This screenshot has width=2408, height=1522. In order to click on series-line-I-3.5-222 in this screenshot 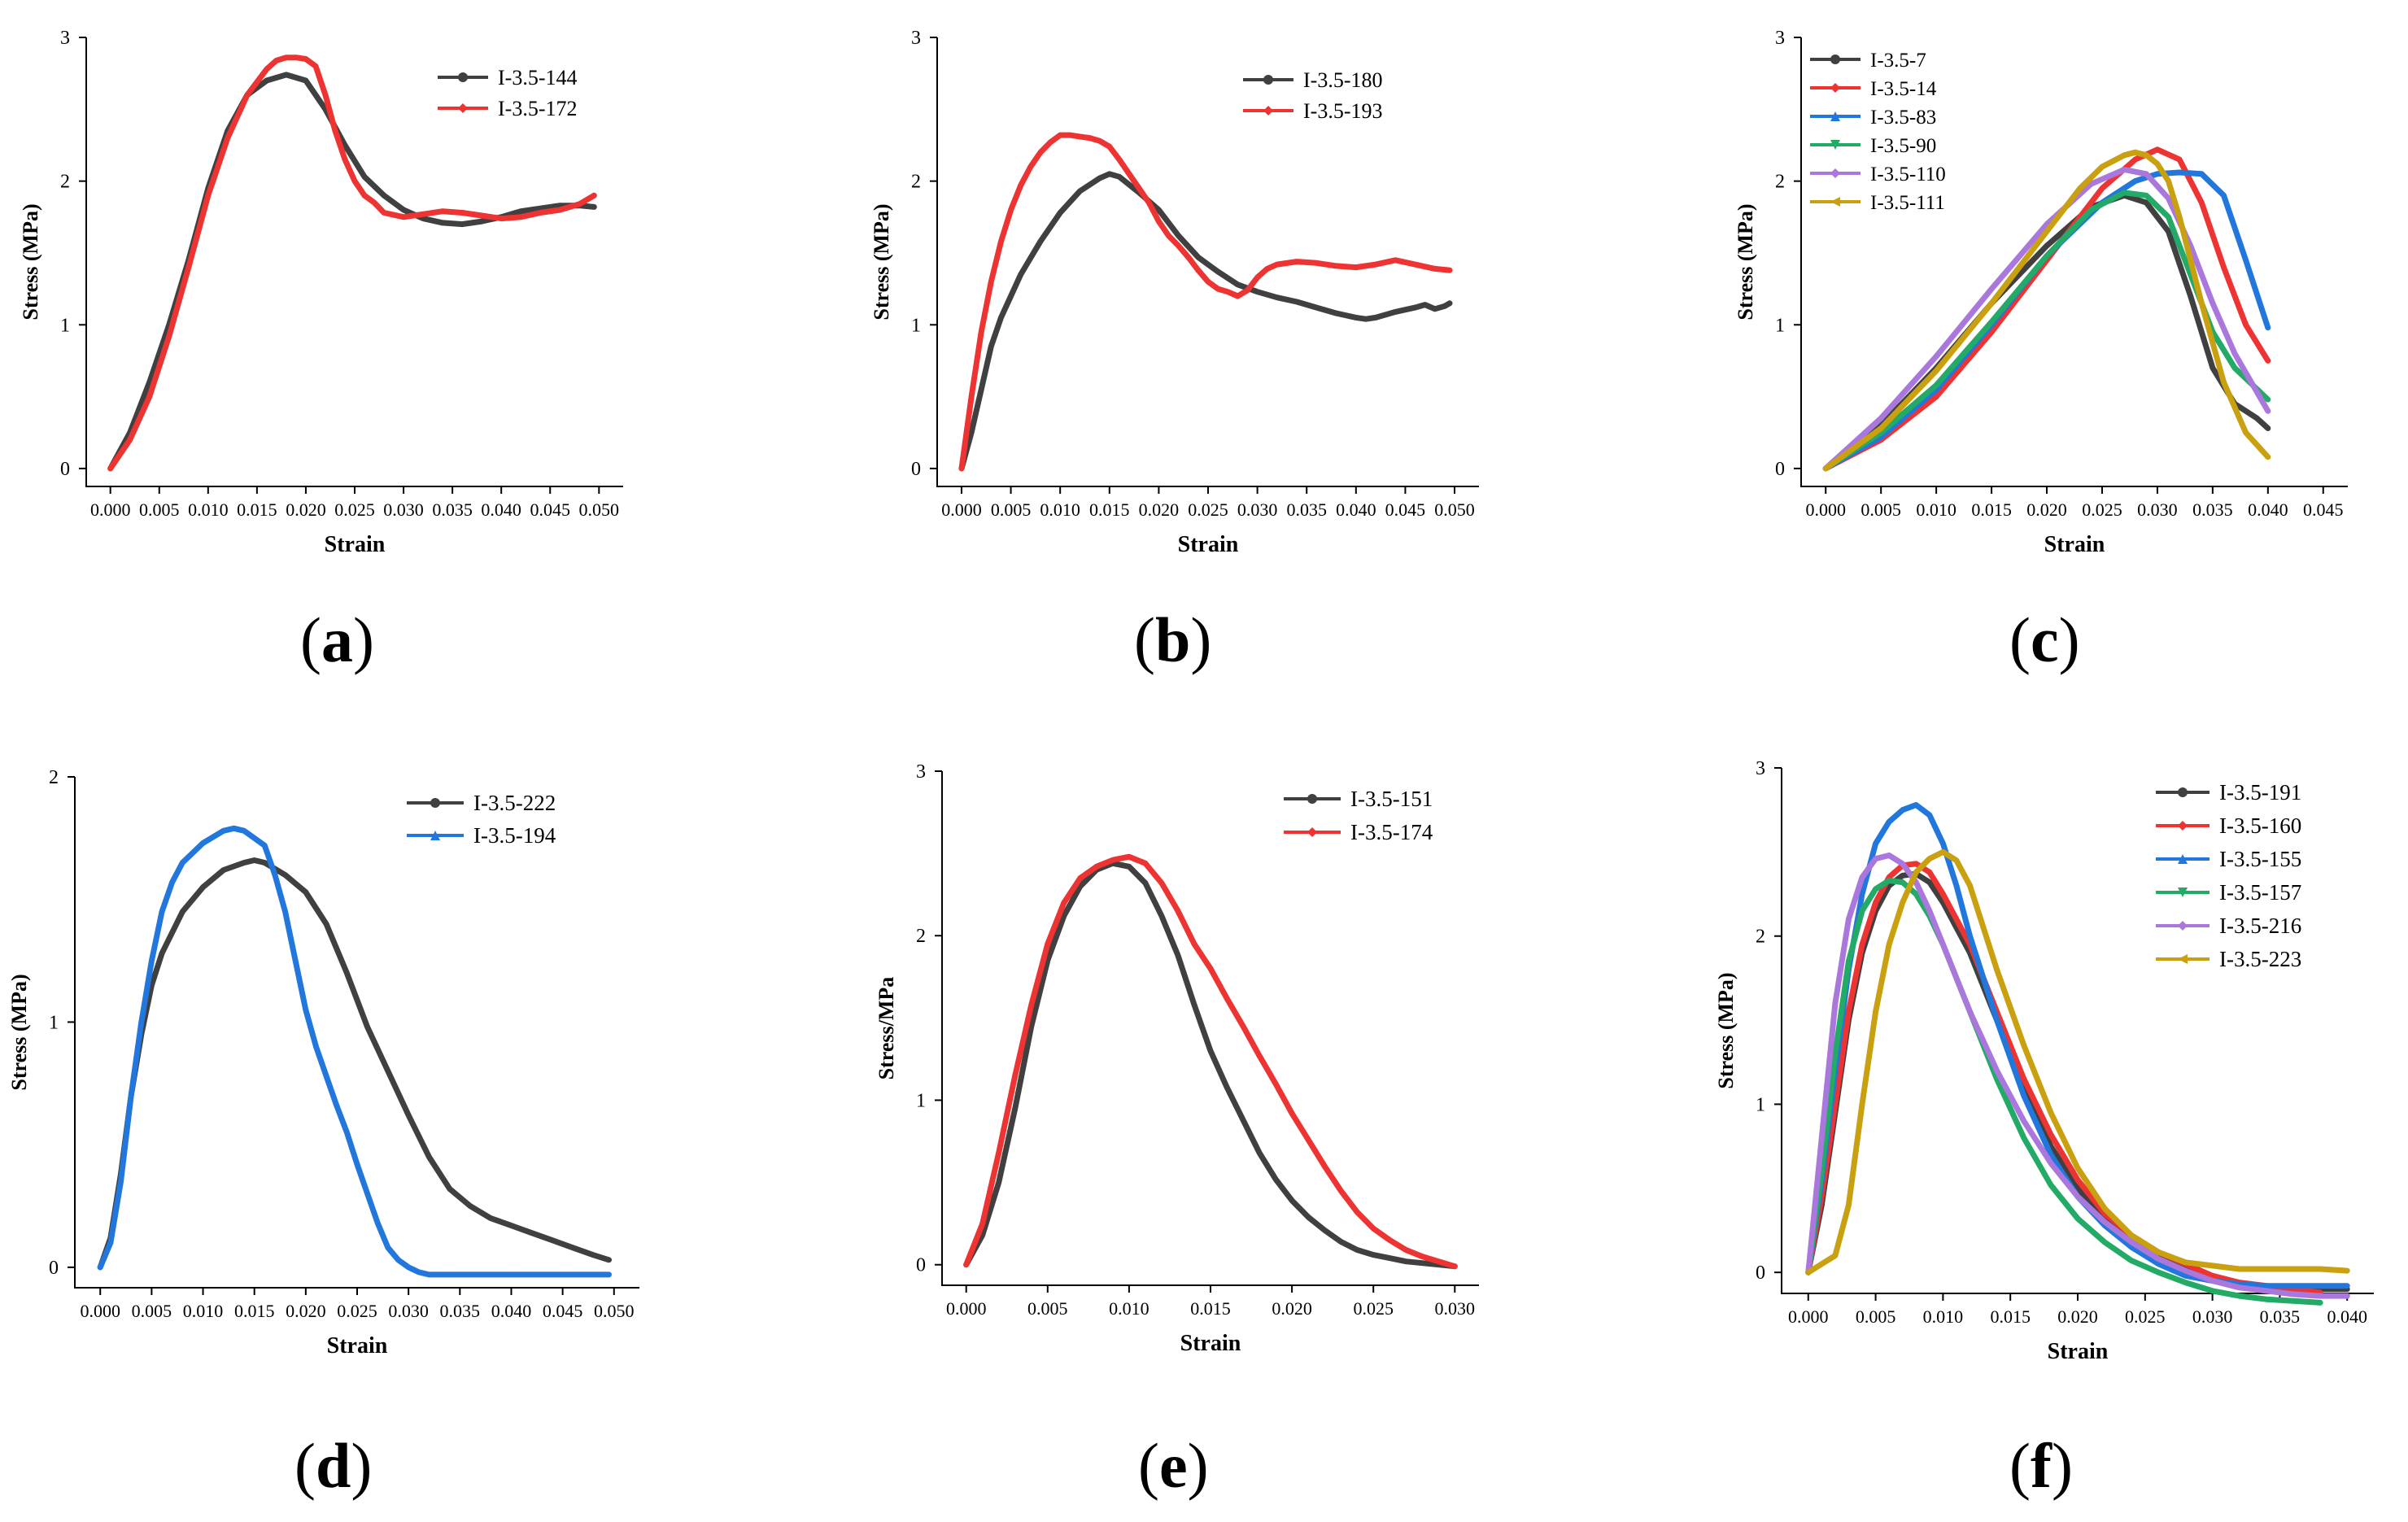, I will do `click(354, 1064)`.